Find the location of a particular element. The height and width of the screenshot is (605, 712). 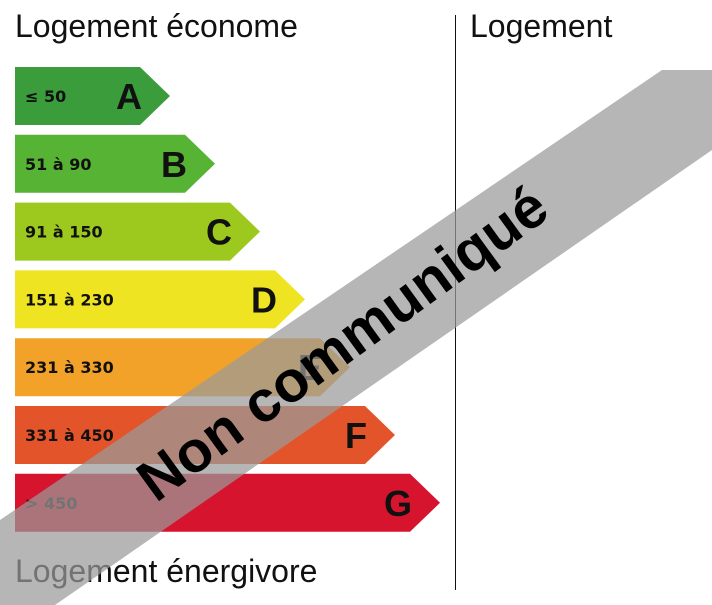

class-range-label: 231 à 330 is located at coordinates (69, 367).